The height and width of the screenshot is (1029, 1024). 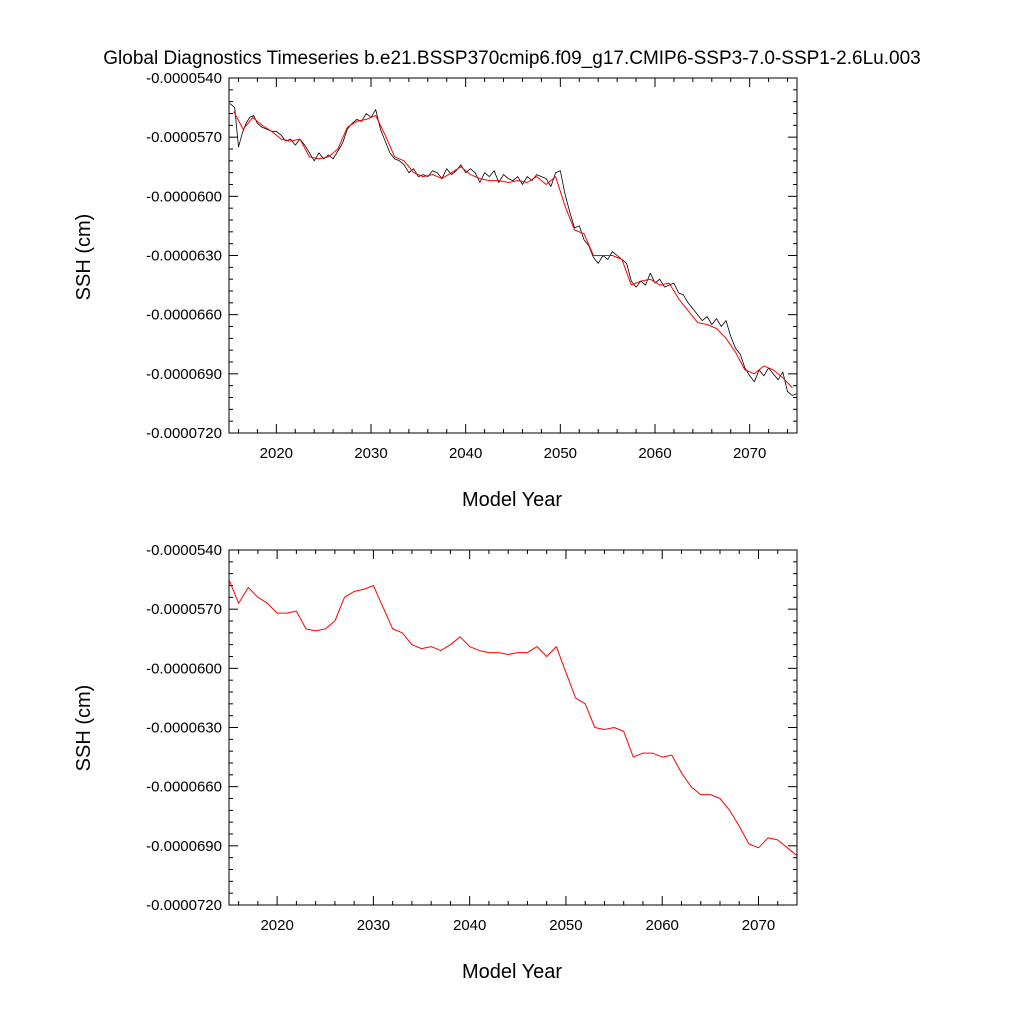 I want to click on top-y-tick-label: -0.0000660, so click(x=184, y=315).